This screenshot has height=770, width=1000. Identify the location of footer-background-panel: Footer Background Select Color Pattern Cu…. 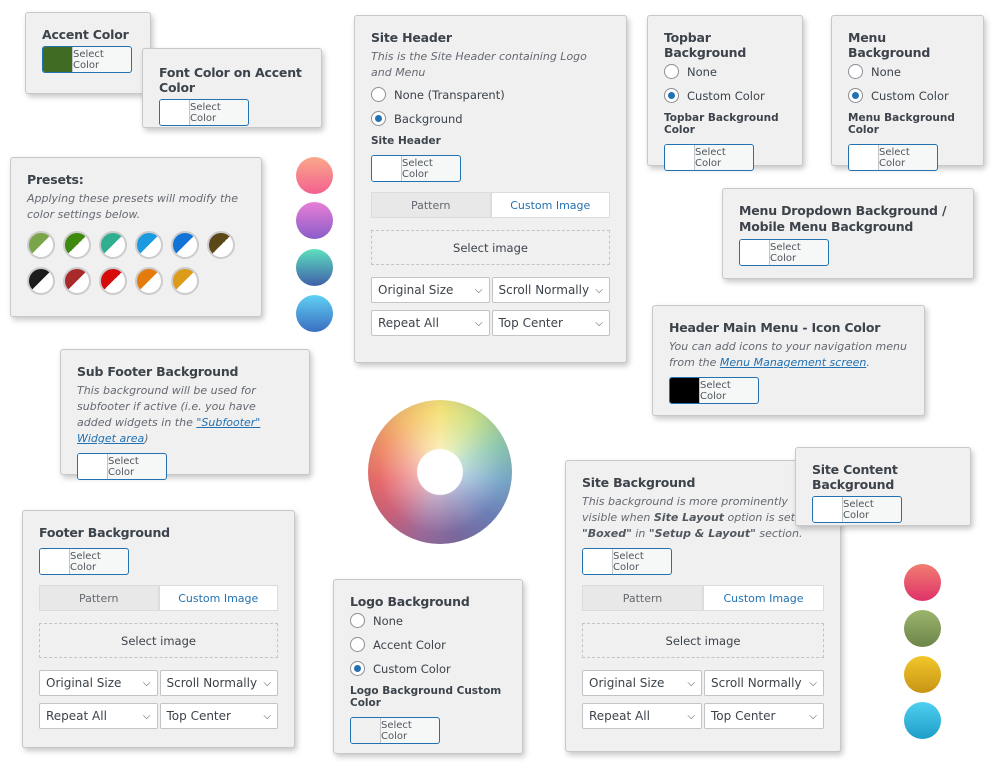
(158, 629).